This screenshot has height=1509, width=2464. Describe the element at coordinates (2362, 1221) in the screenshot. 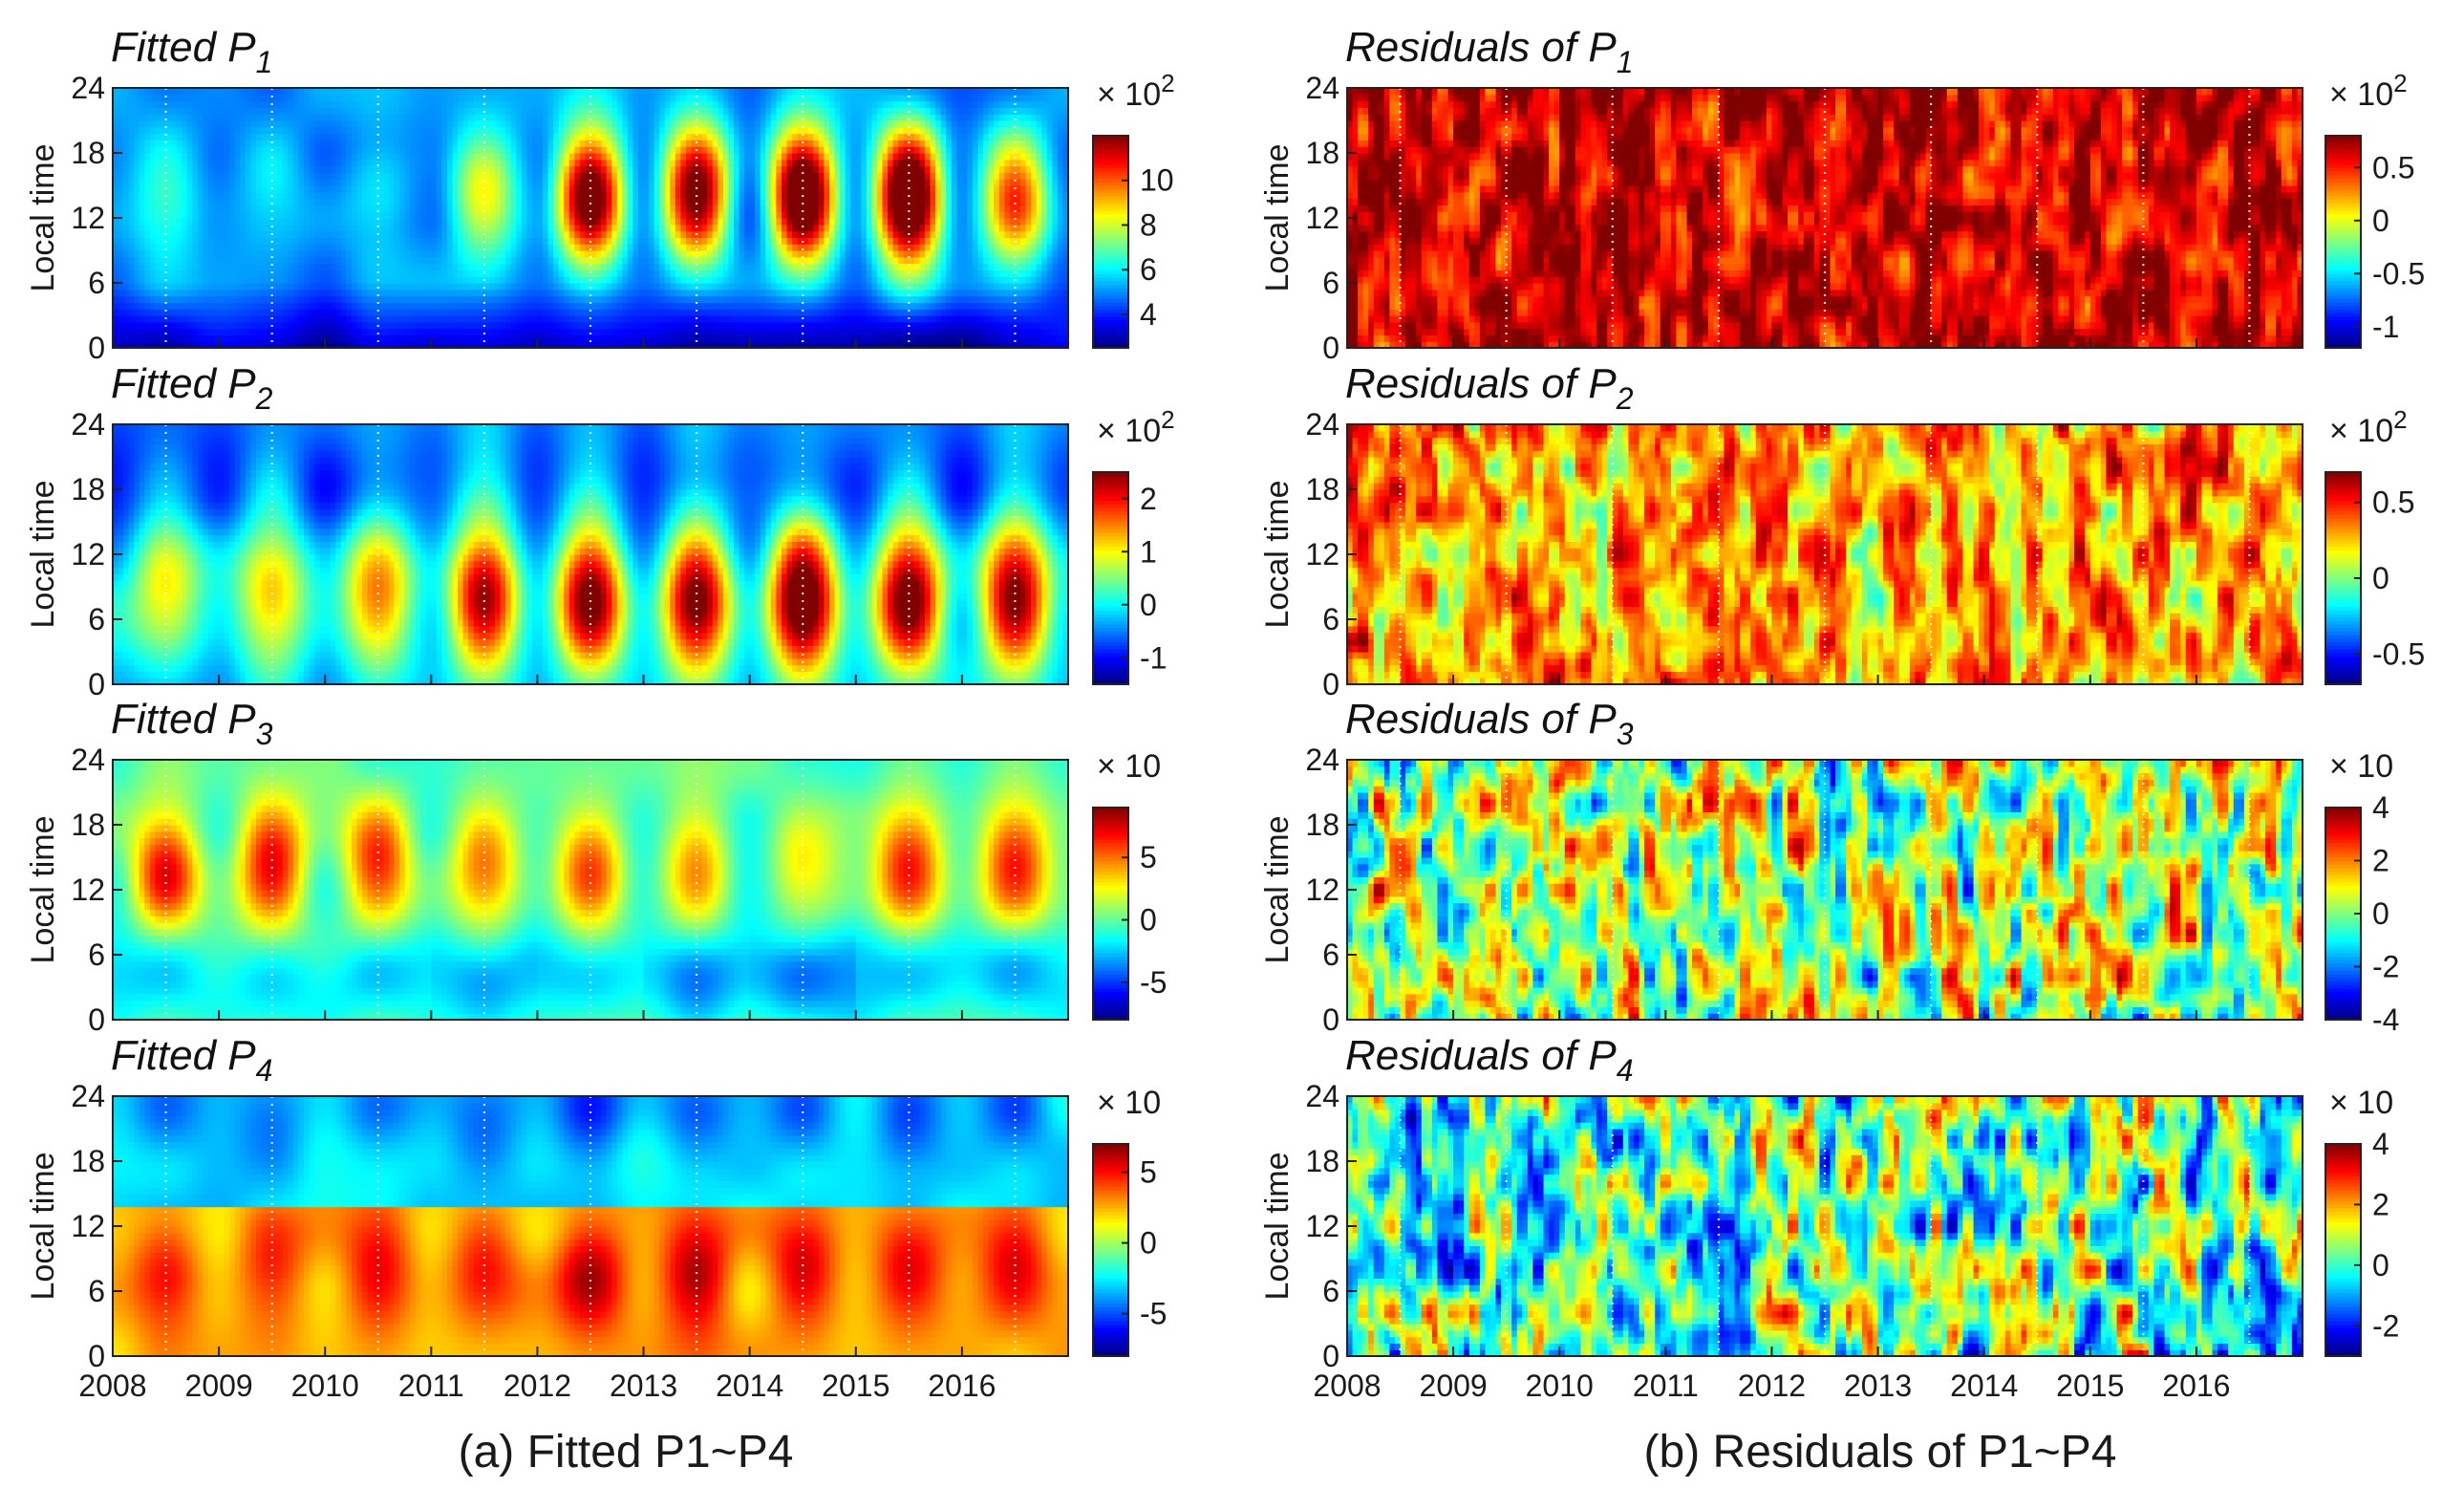

I see `colorbar: -2 0 2 4 × 10` at that location.